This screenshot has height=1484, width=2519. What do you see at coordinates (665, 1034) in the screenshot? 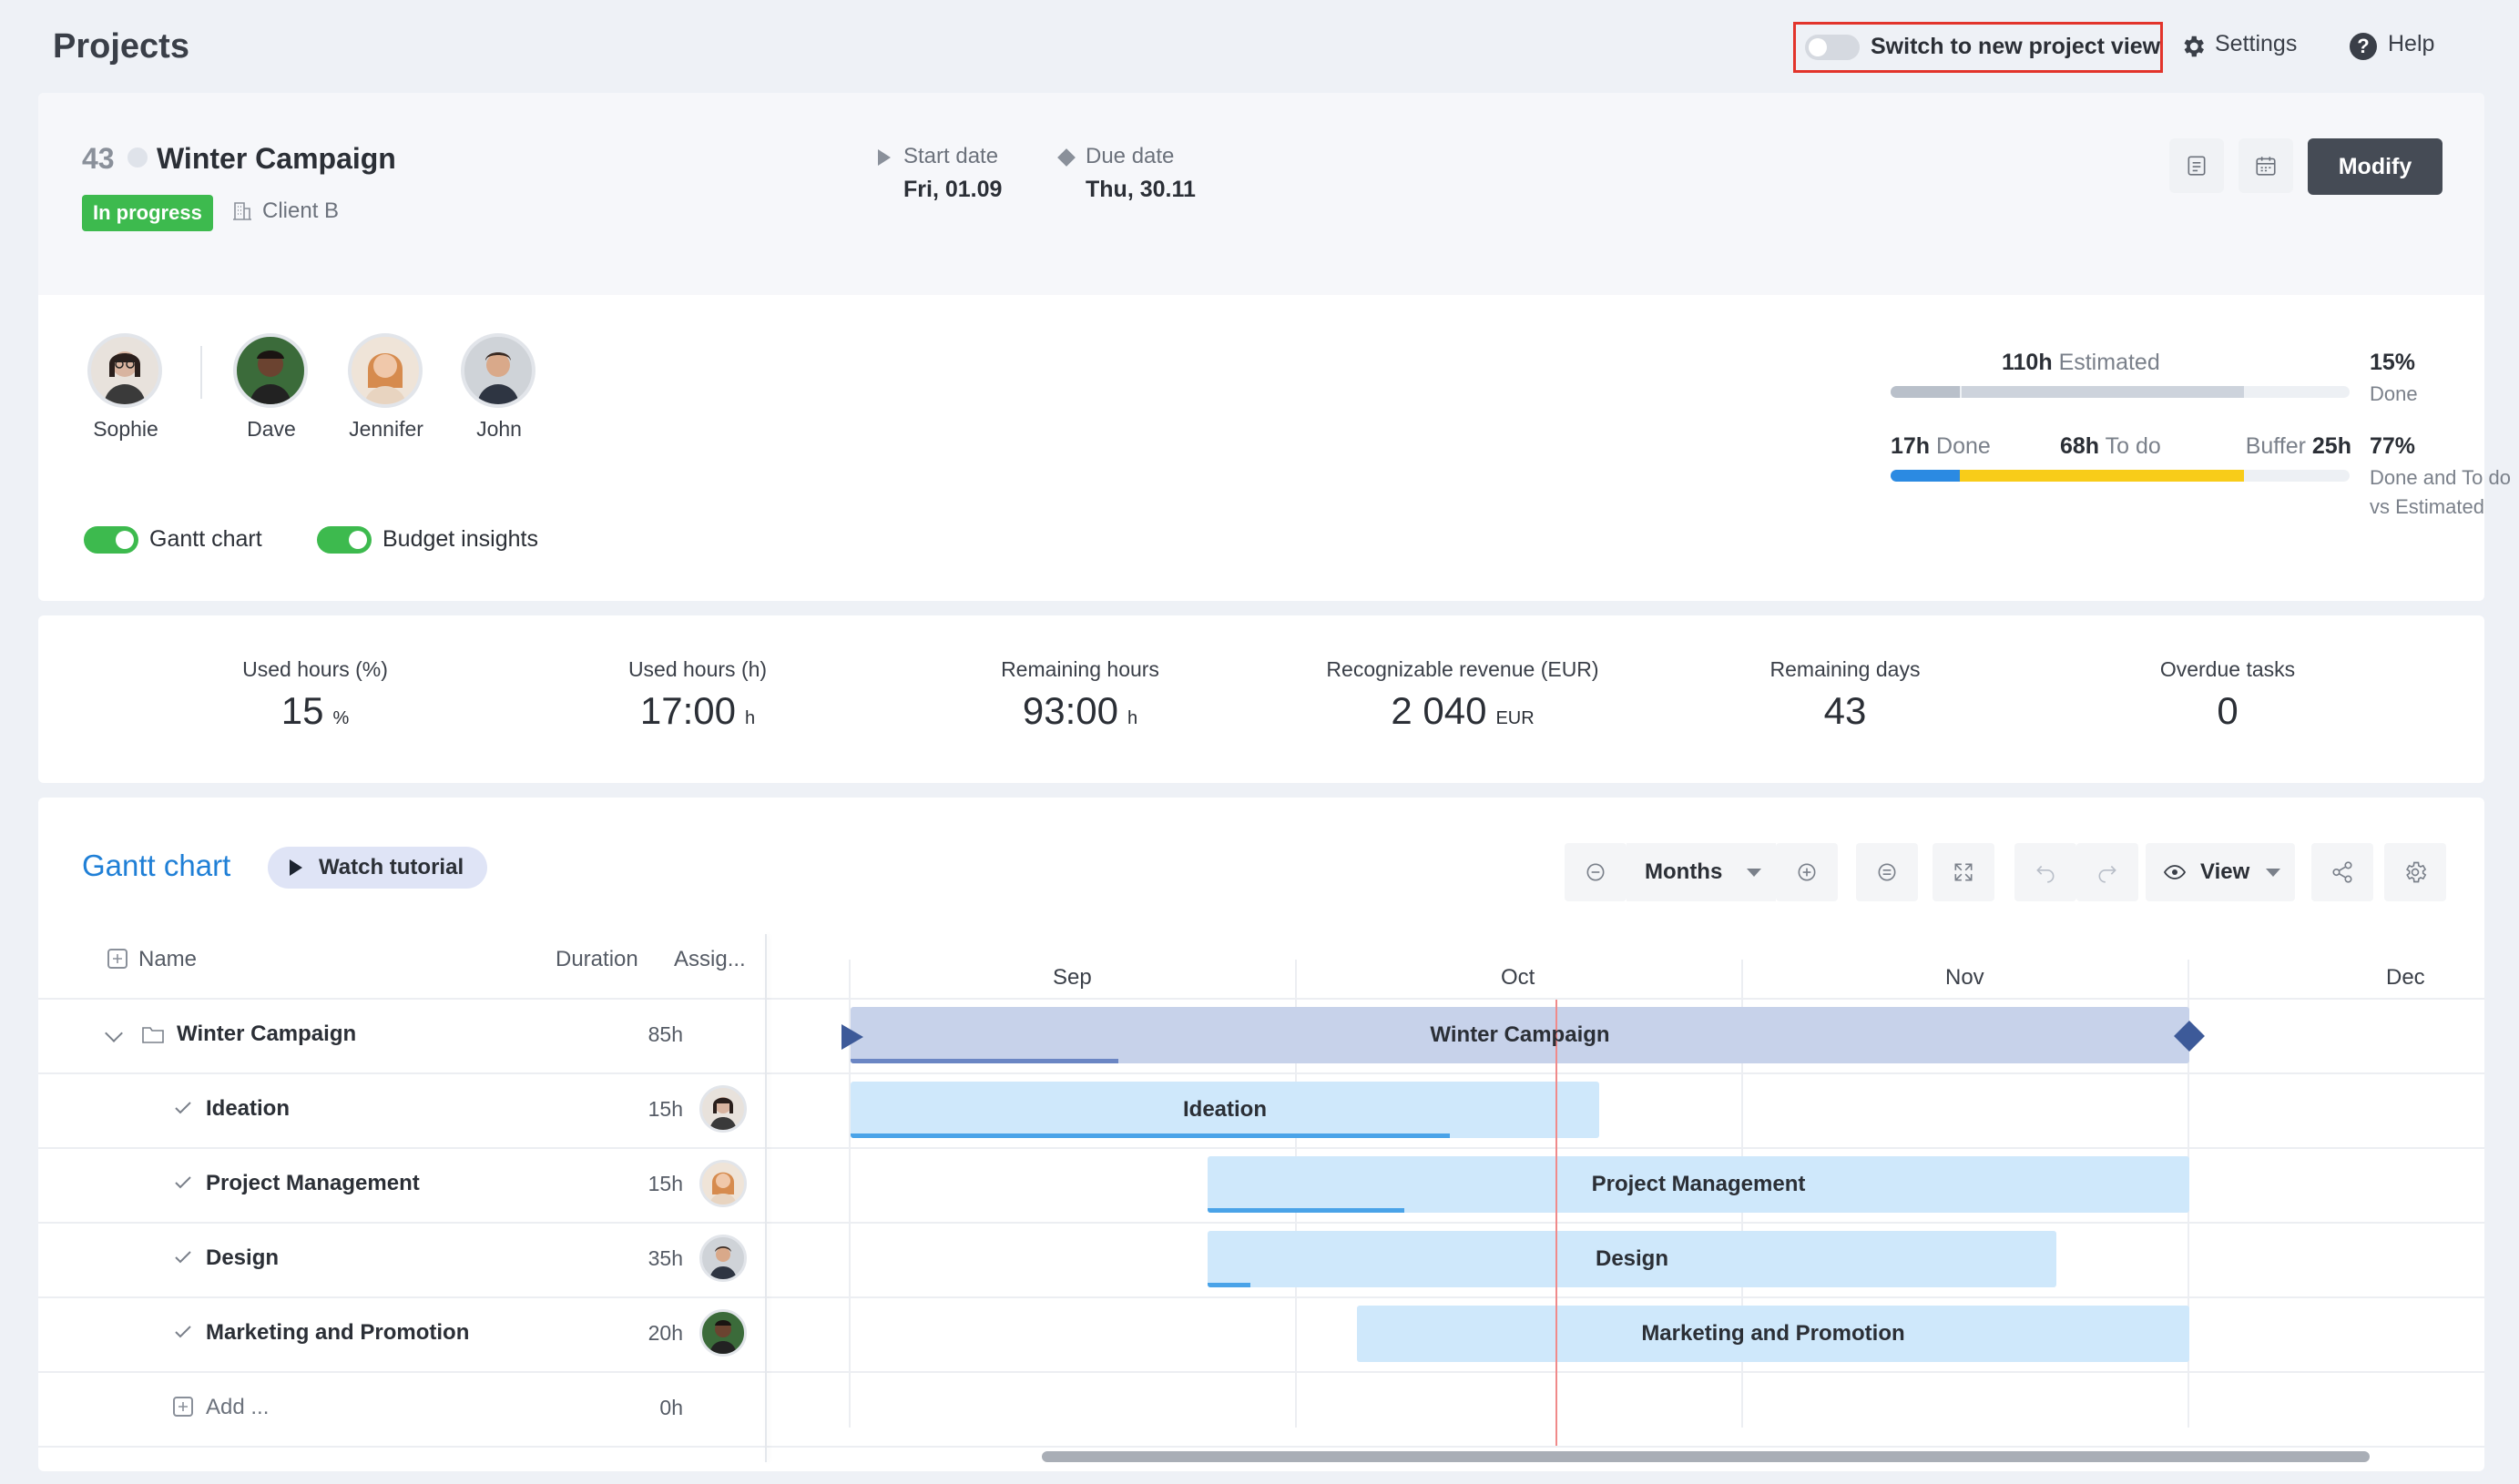
I see `task-duration: 85h` at bounding box center [665, 1034].